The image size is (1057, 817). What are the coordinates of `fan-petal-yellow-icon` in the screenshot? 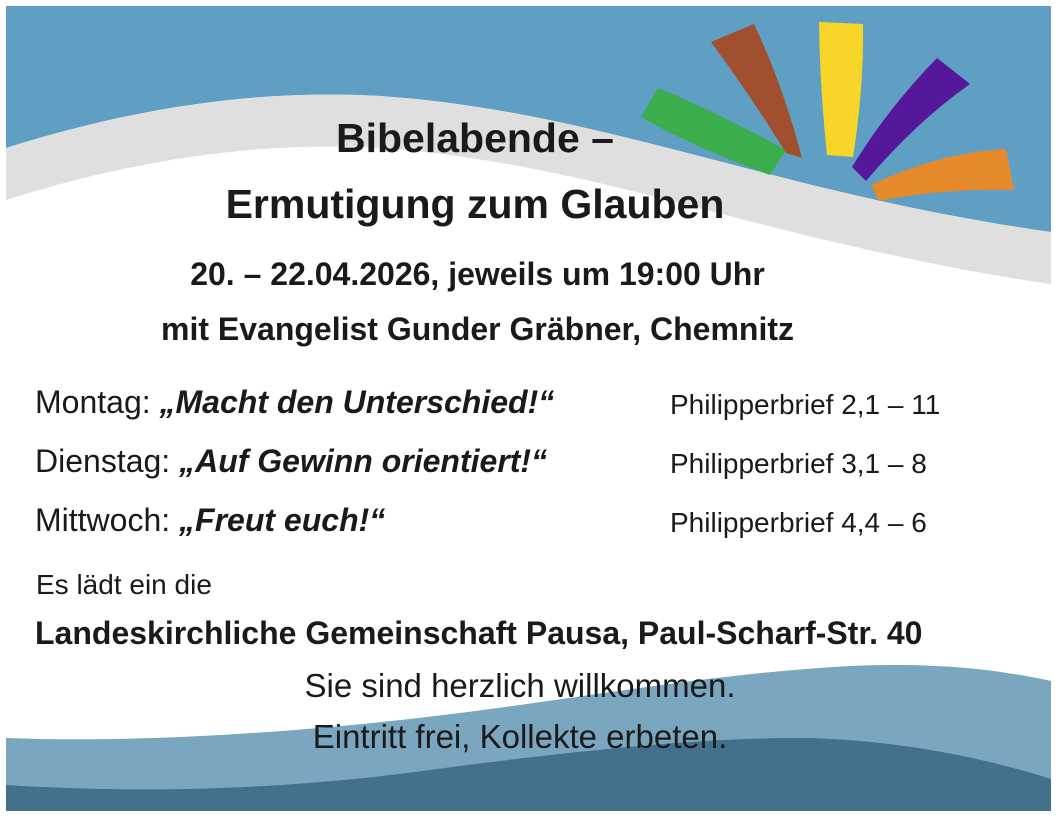 It's located at (841, 89).